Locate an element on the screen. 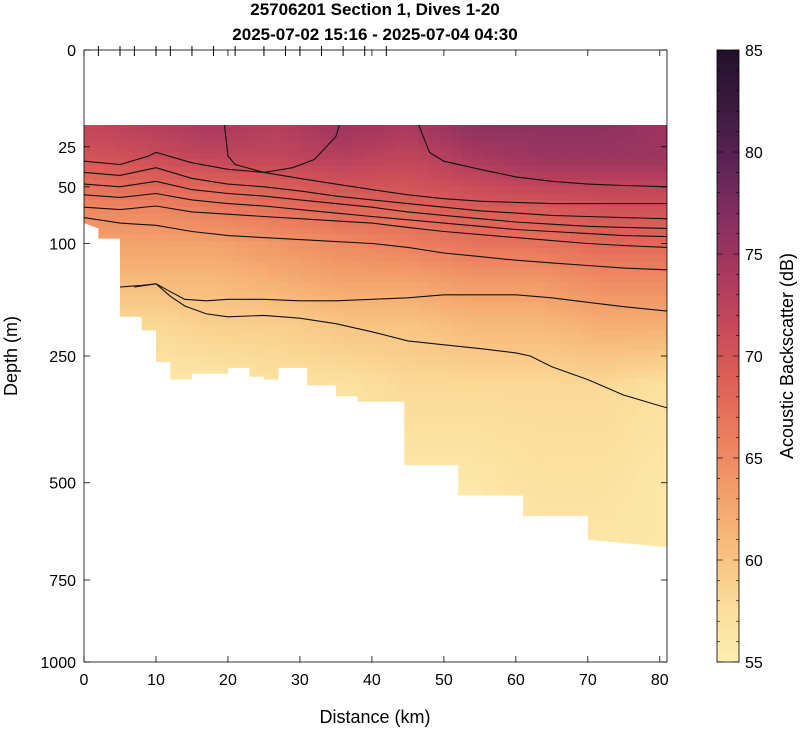 This screenshot has width=800, height=735. colorbar-tick-label: 65 is located at coordinates (754, 459).